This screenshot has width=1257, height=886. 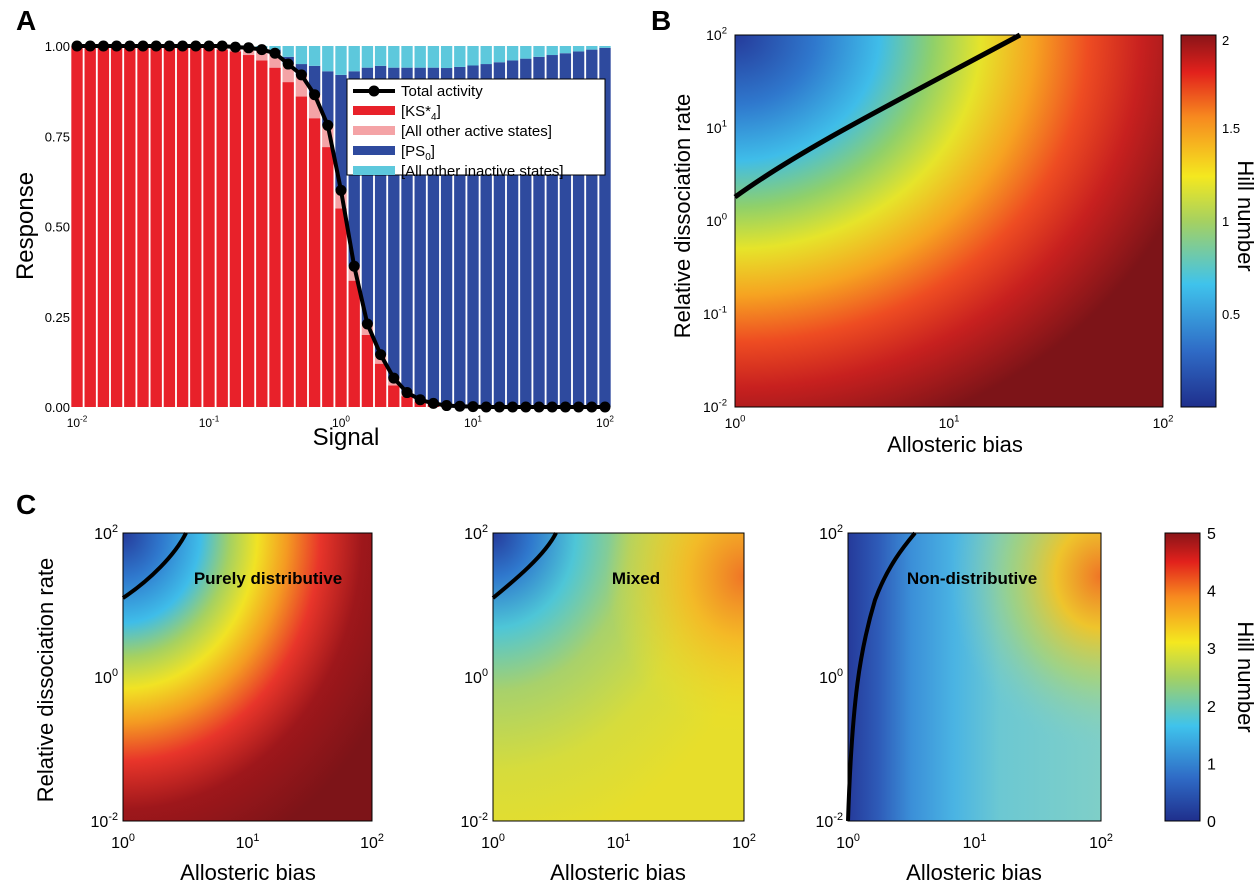 I want to click on x-tick-label-a: 10¹, so click(x=473, y=422).